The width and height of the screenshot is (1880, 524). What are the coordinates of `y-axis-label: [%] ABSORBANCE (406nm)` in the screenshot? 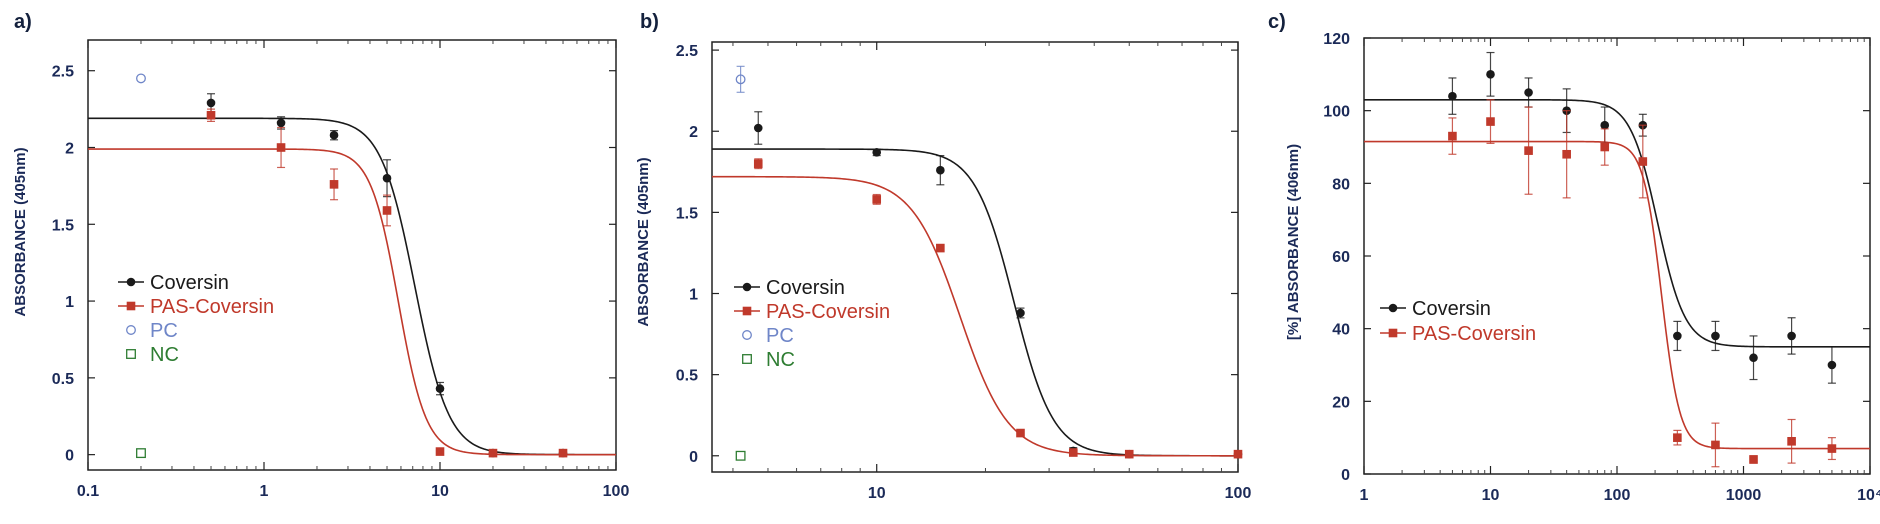 It's located at (1293, 242).